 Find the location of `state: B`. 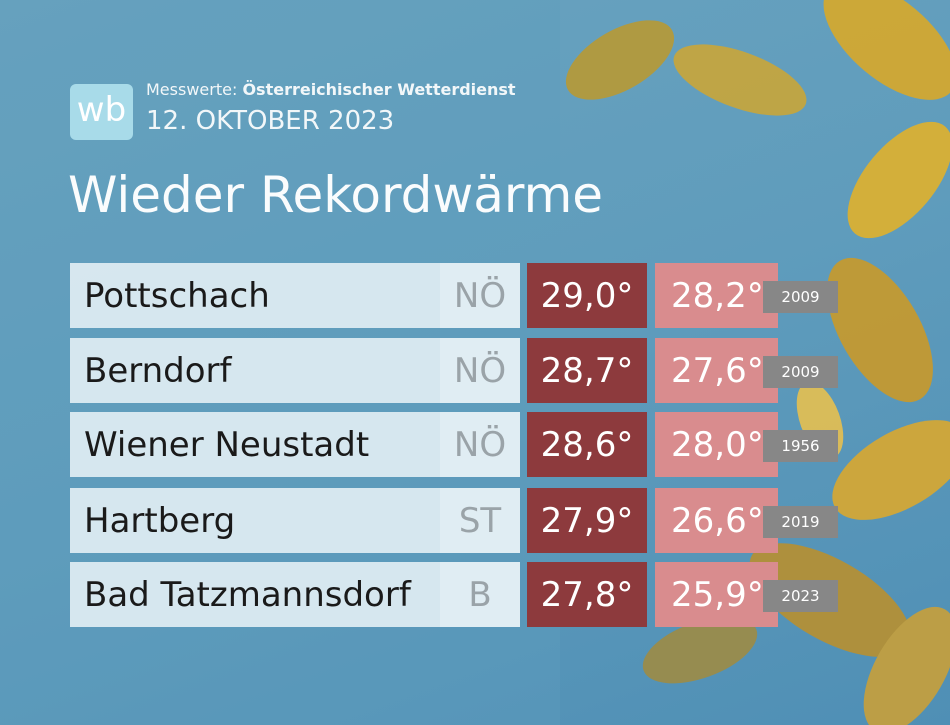

state: B is located at coordinates (480, 594).